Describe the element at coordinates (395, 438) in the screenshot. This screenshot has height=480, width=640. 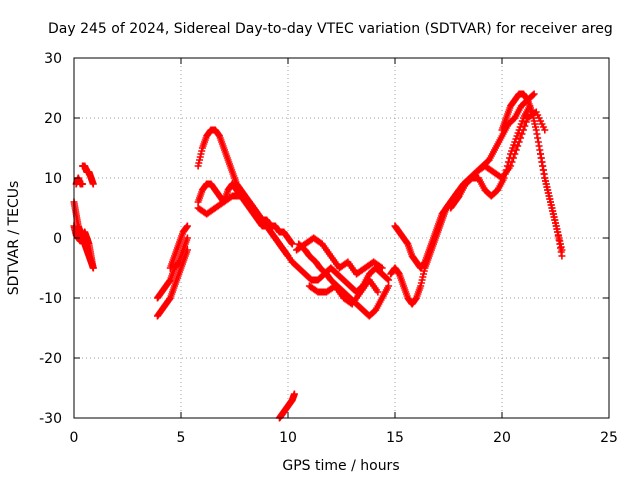
I see `x-tick-label: 15` at that location.